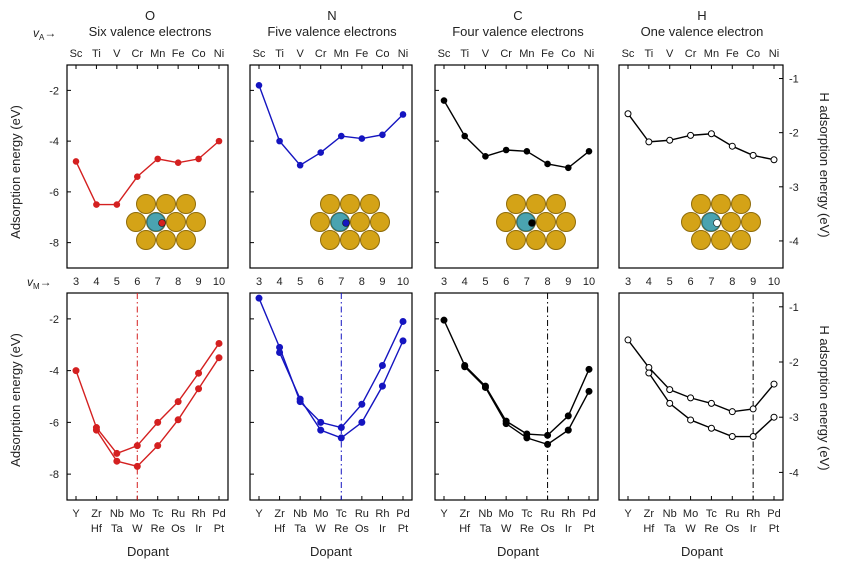 Image resolution: width=857 pixels, height=569 pixels. Describe the element at coordinates (137, 282) in the screenshot. I see `vm-tick-label: 6` at that location.